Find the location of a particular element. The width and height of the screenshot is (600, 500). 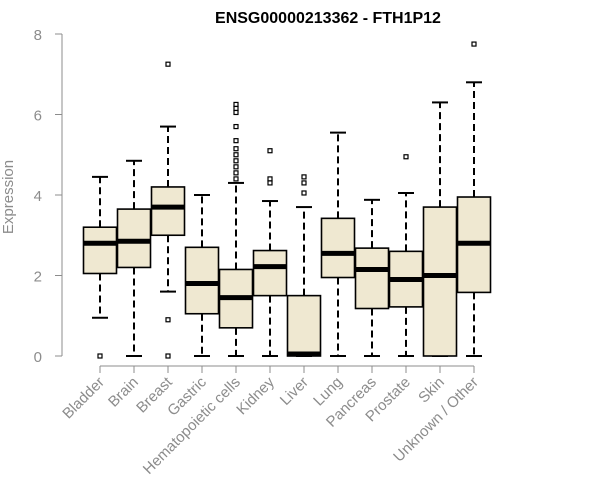

y-tick-label: 6 is located at coordinates (38, 116).